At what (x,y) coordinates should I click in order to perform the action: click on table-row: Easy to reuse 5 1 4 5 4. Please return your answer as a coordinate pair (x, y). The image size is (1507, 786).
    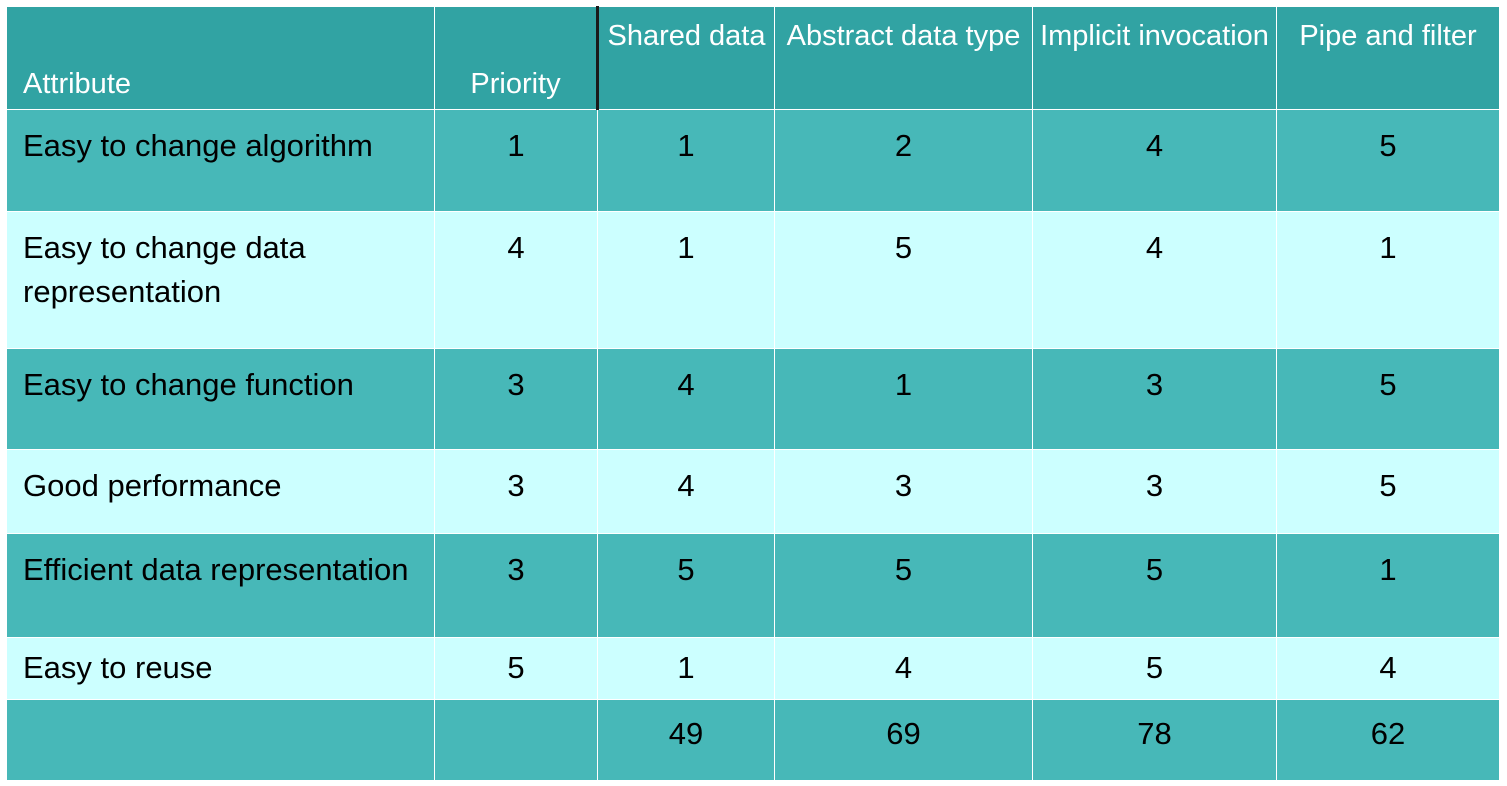
    Looking at the image, I should click on (753, 668).